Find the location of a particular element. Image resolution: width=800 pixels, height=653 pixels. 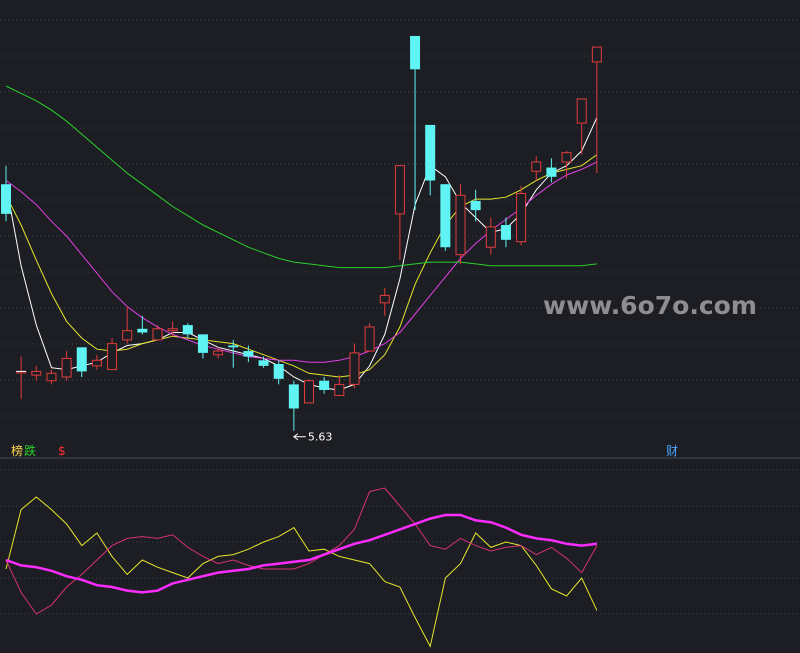

indicator-line-ind_pink is located at coordinates (301, 551).